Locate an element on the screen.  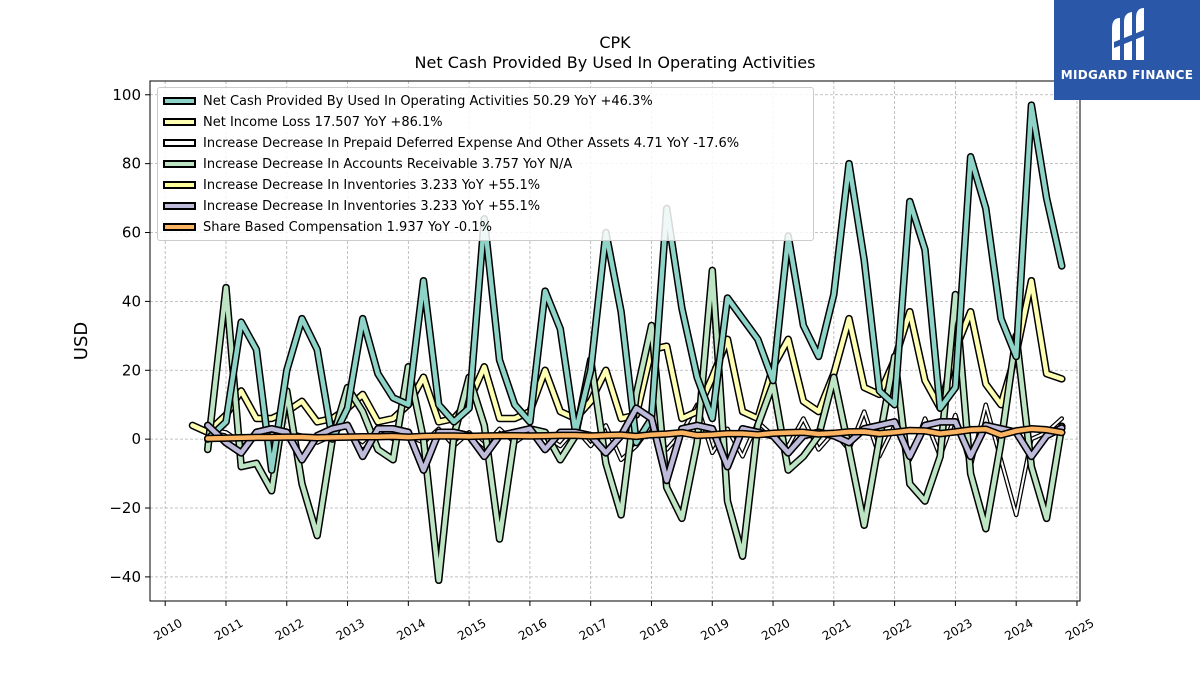
x-tick-label: 2020 is located at coordinates (775, 629).